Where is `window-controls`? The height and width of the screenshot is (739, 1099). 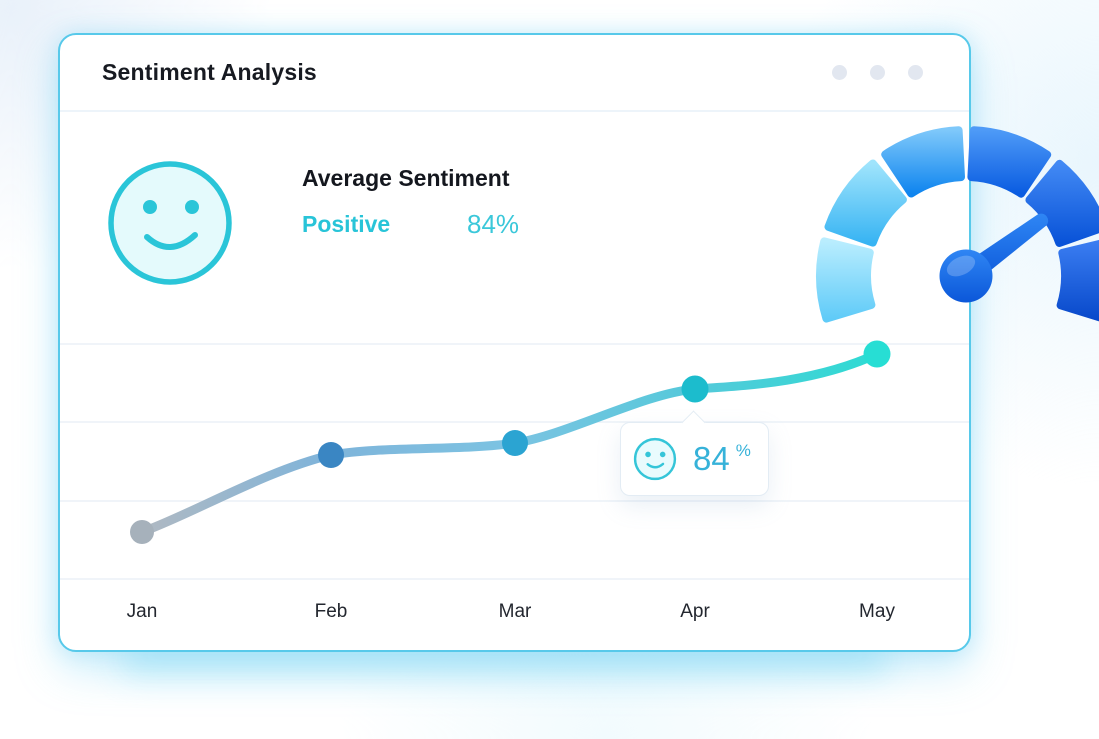
window-controls is located at coordinates (877, 72).